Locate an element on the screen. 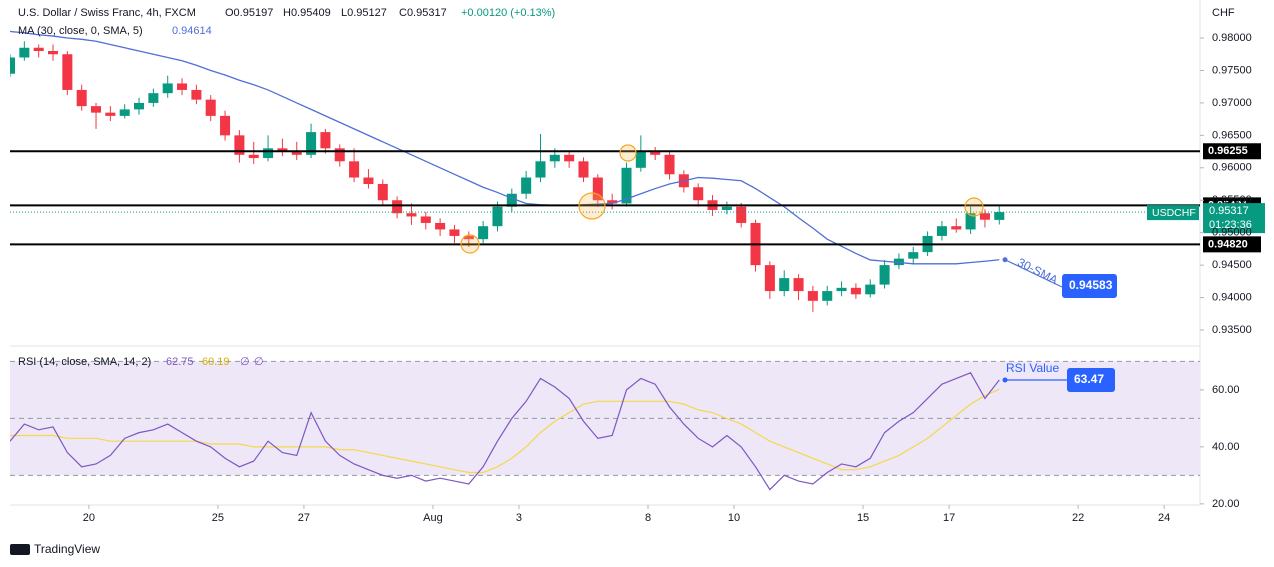  header-value: H0.95409 is located at coordinates (307, 13).